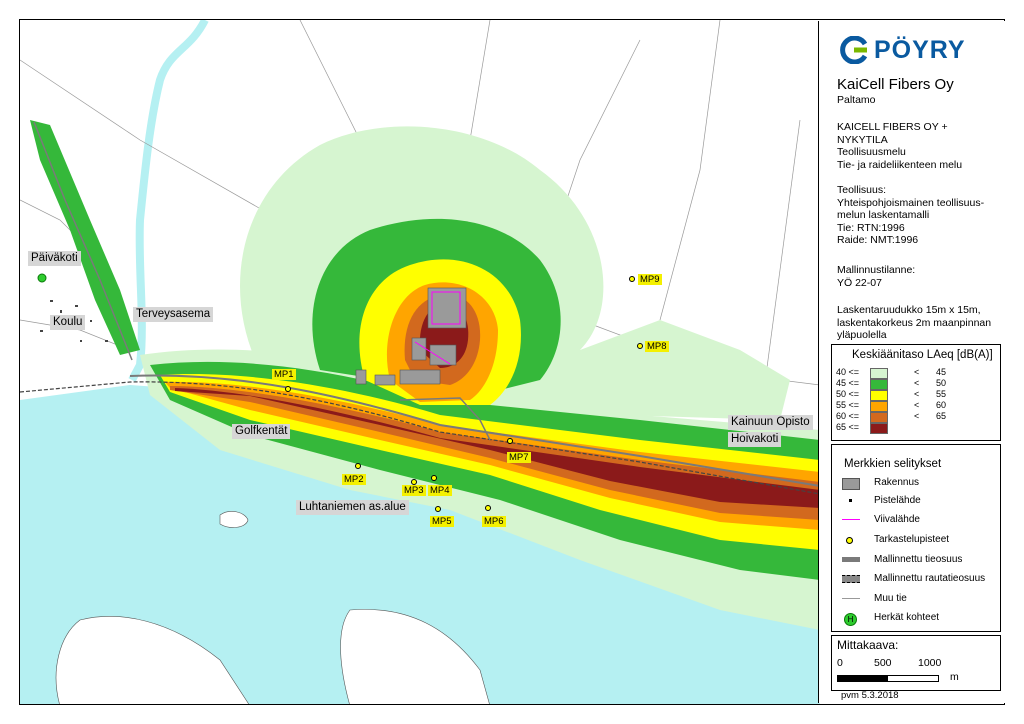 This screenshot has height=724, width=1024. Describe the element at coordinates (173, 314) in the screenshot. I see `place-label-health-center: Terveysasema` at that location.